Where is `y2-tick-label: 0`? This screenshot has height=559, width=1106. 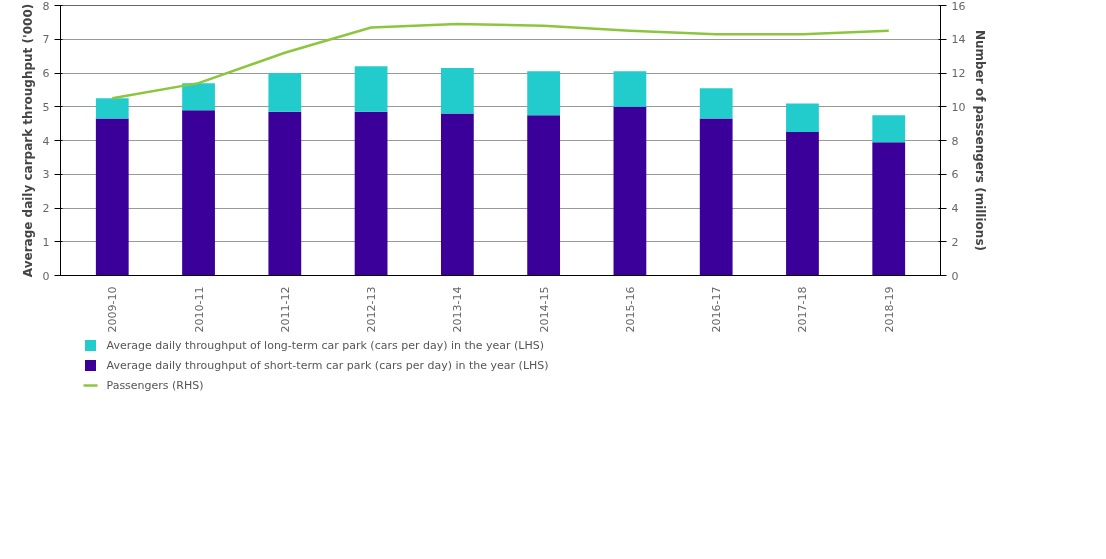
y2-tick-label: 0 is located at coordinates (955, 276).